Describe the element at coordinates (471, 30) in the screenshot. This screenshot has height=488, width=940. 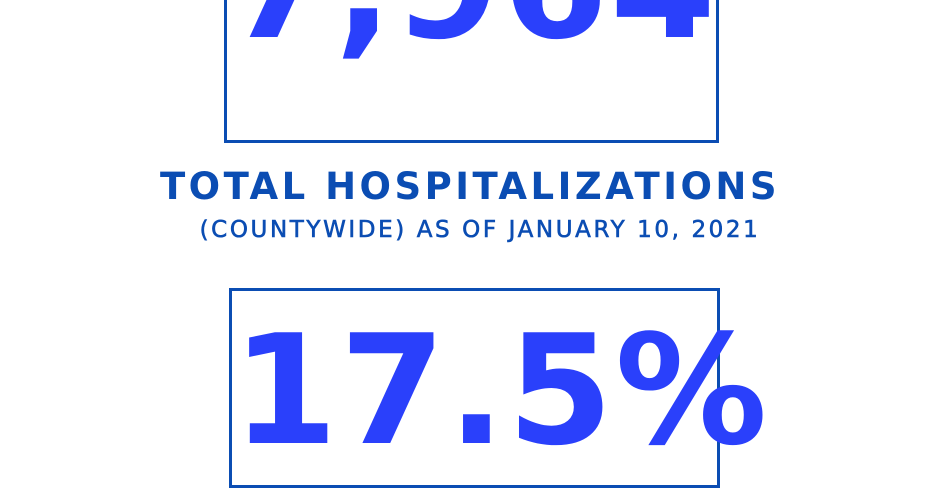
I see `stat-value-hospitalizations: 7,964` at that location.